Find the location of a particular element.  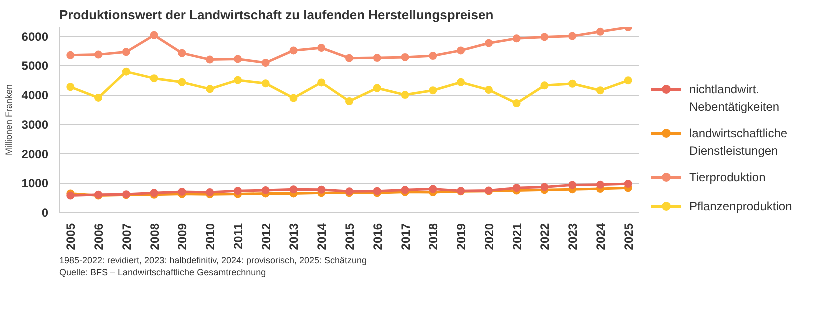

x-tick-label: 2020 is located at coordinates (489, 236).